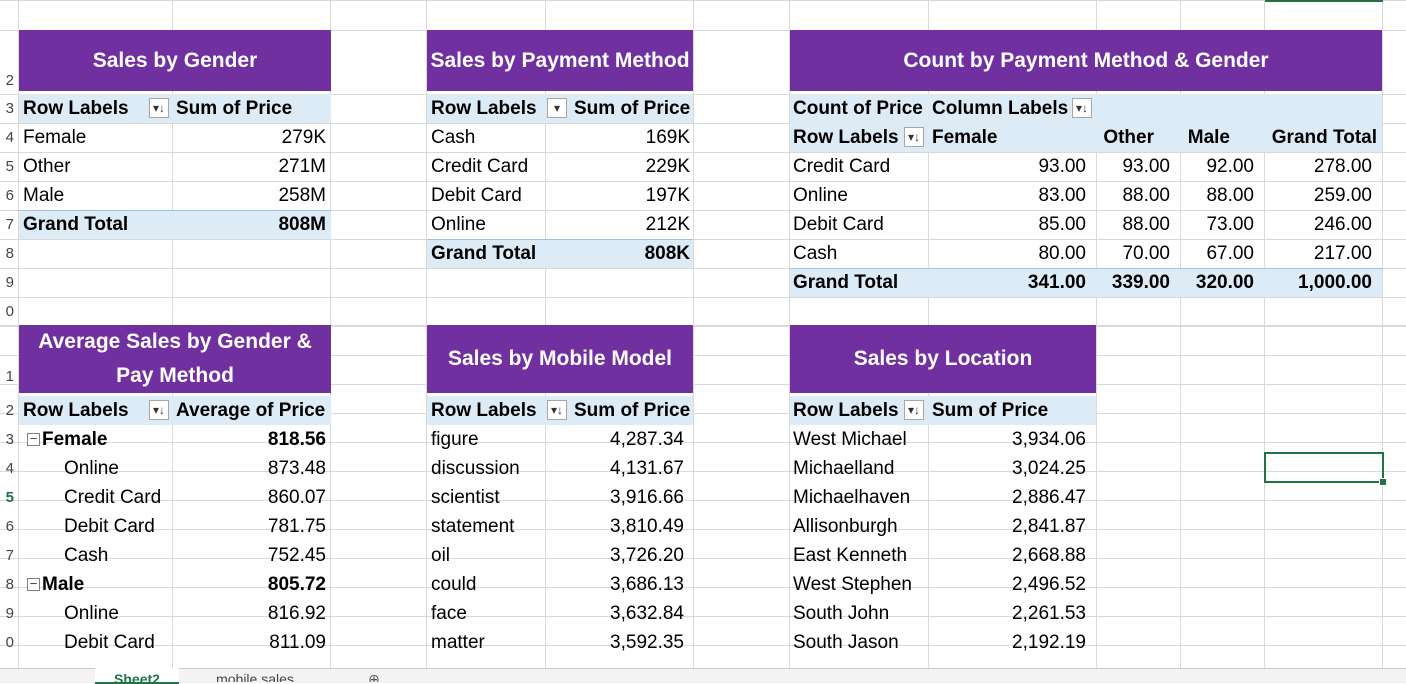 The height and width of the screenshot is (684, 1406). I want to click on pivot-avg-child-value: 752.45, so click(296, 555).